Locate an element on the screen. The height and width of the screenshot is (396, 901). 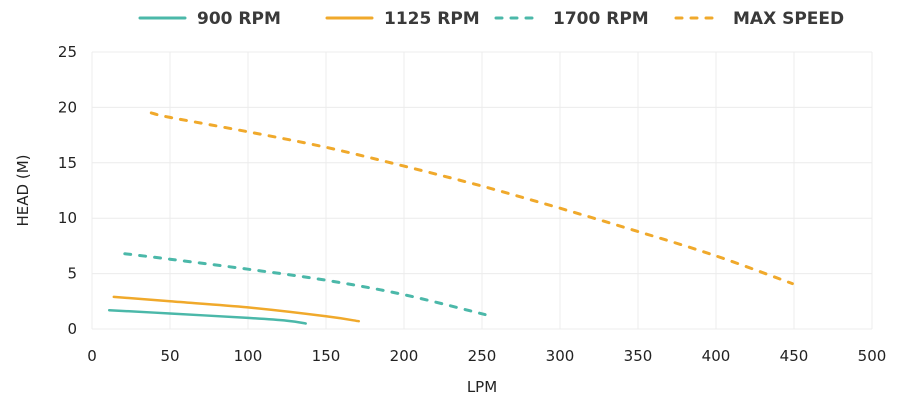
x-tick-label-3: 150 is located at coordinates (326, 356).